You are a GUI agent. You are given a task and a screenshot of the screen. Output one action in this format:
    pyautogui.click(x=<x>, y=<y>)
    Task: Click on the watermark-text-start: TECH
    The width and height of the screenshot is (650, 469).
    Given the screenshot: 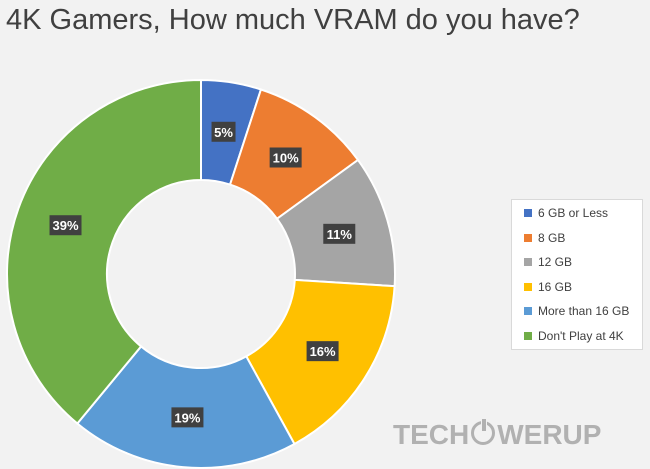 What is the action you would take?
    pyautogui.click(x=431, y=434)
    